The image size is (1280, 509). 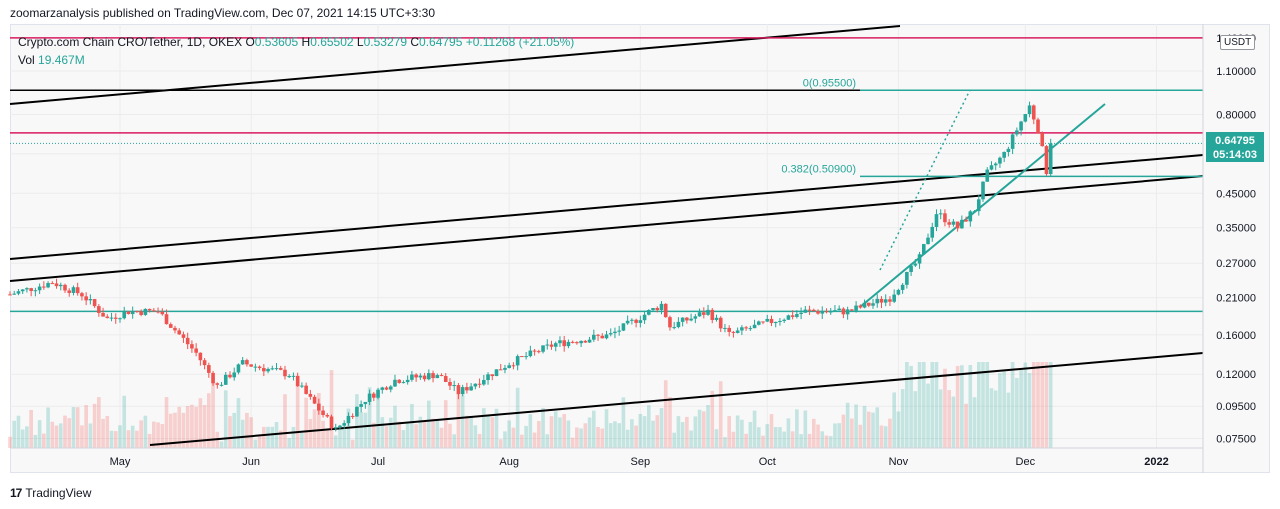 I want to click on high-label: H, so click(x=306, y=42).